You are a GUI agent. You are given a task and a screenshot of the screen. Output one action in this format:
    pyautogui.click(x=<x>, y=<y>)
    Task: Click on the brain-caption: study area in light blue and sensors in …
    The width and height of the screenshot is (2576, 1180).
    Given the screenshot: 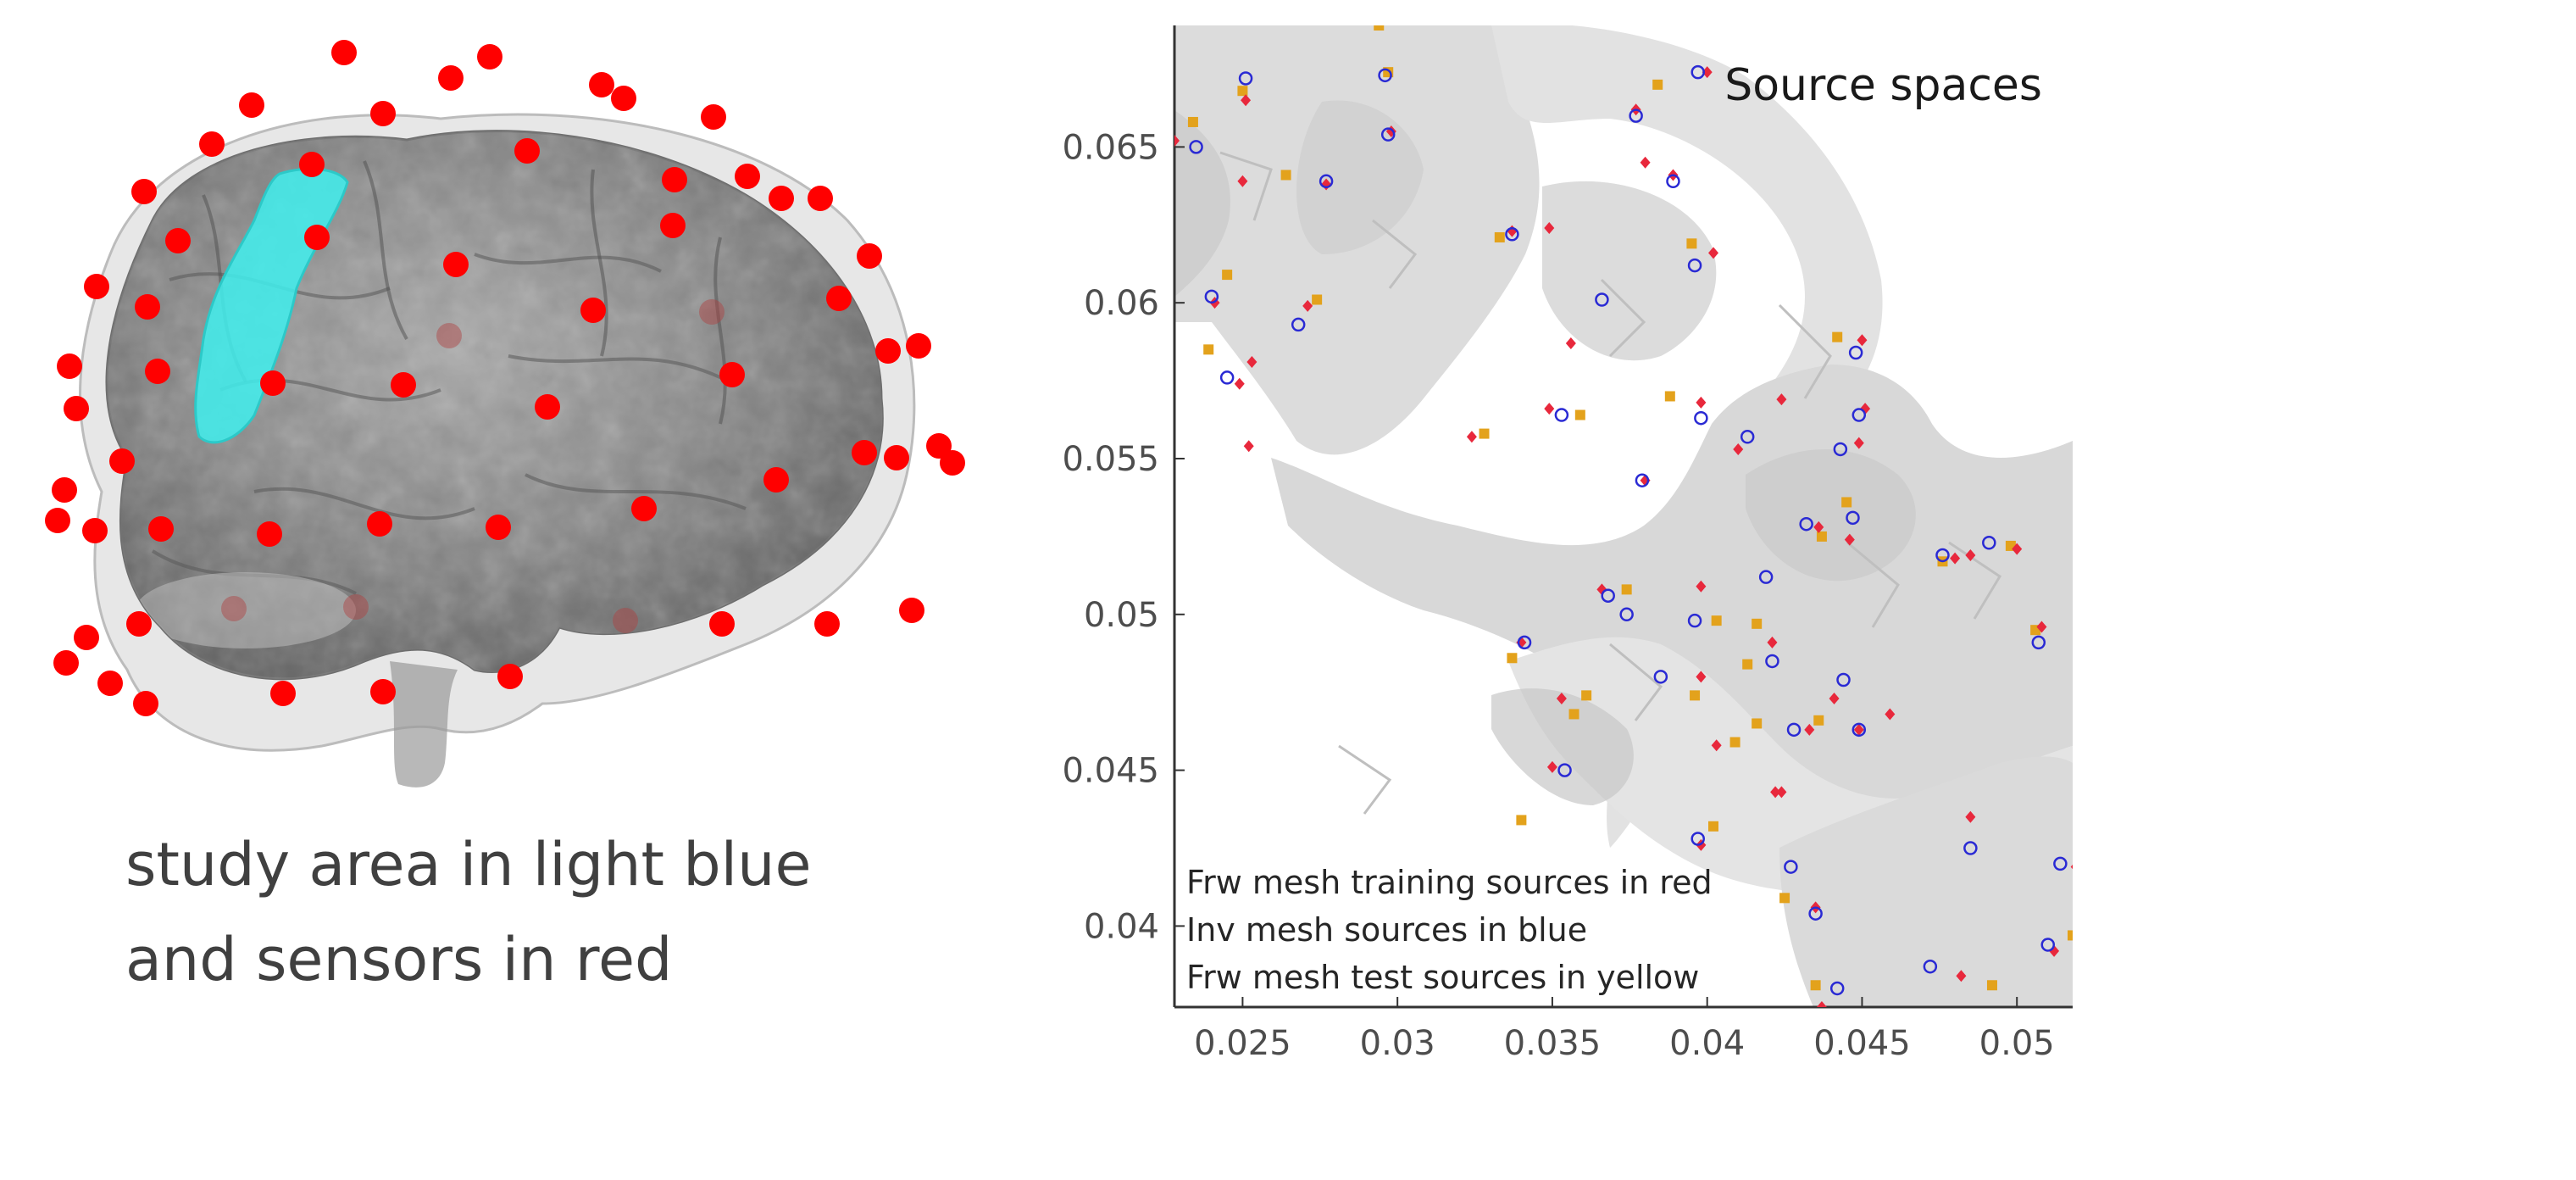 What is the action you would take?
    pyautogui.click(x=549, y=912)
    